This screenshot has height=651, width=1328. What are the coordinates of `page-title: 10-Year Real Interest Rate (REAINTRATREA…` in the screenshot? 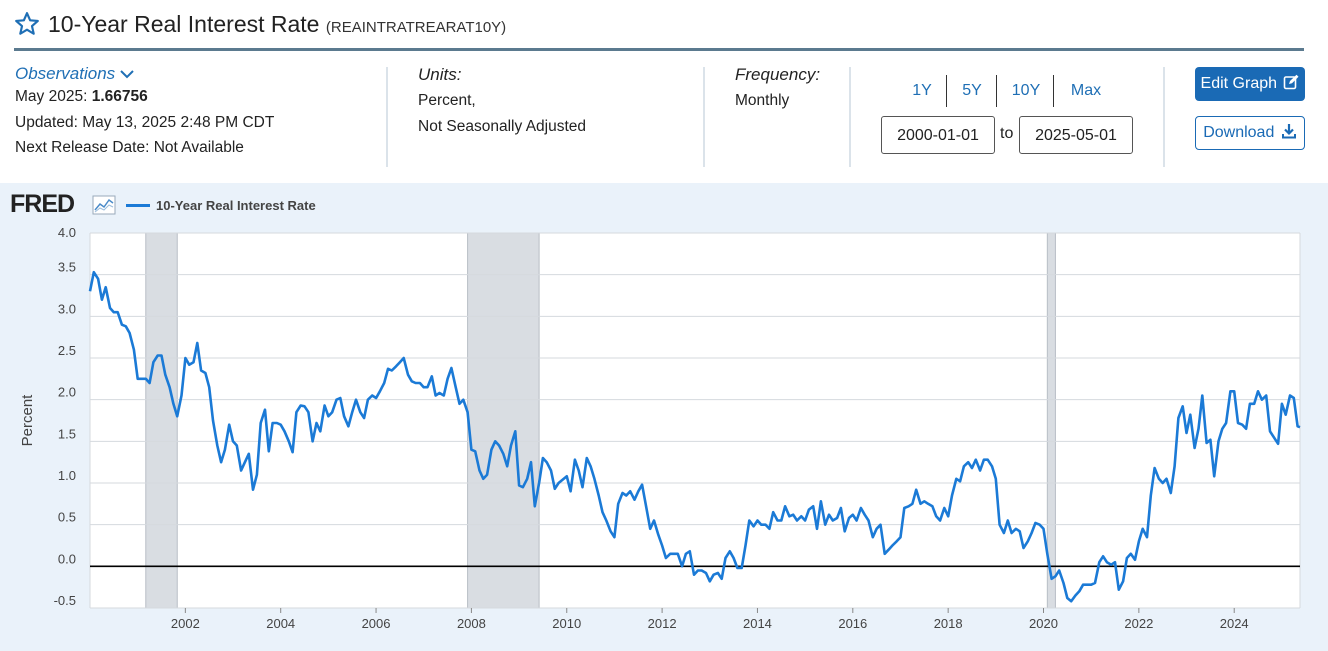 It's located at (277, 24).